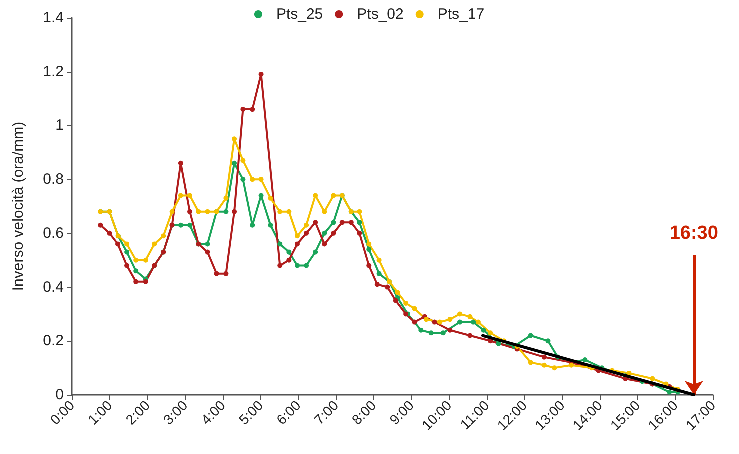 This screenshot has height=454, width=739. What do you see at coordinates (461, 14) in the screenshot?
I see `legend-label: Pts_17` at bounding box center [461, 14].